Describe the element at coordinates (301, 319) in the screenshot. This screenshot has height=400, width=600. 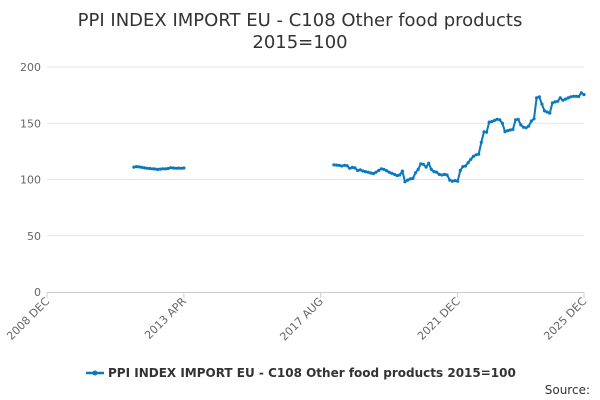
I see `x-tick-label: 2017 AUG` at that location.